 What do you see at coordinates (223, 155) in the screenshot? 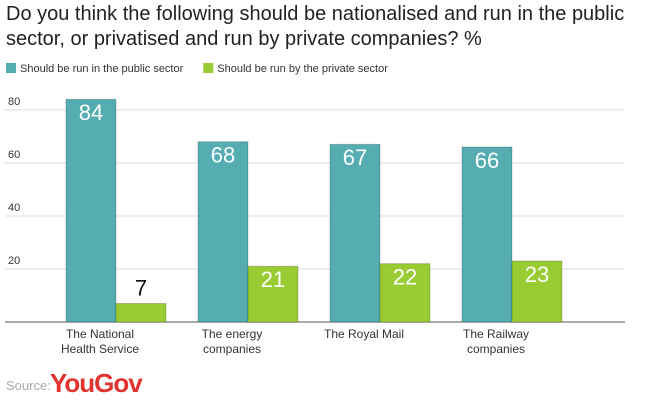
I see `value-label: 68` at bounding box center [223, 155].